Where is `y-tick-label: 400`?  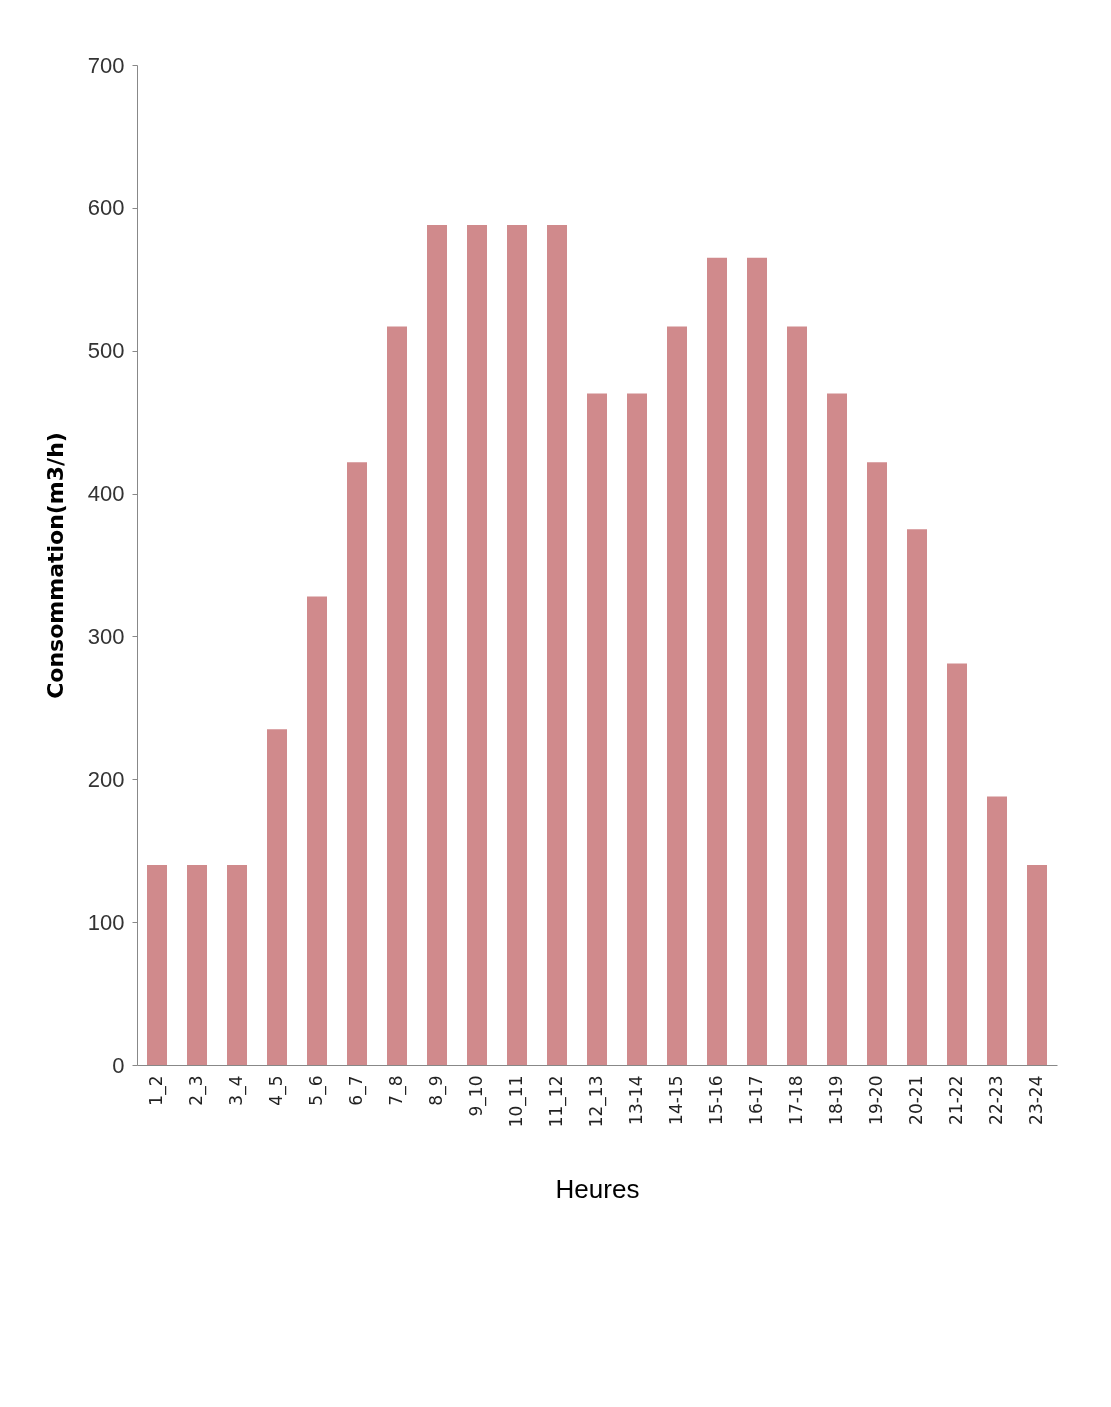 y-tick-label: 400 is located at coordinates (106, 494).